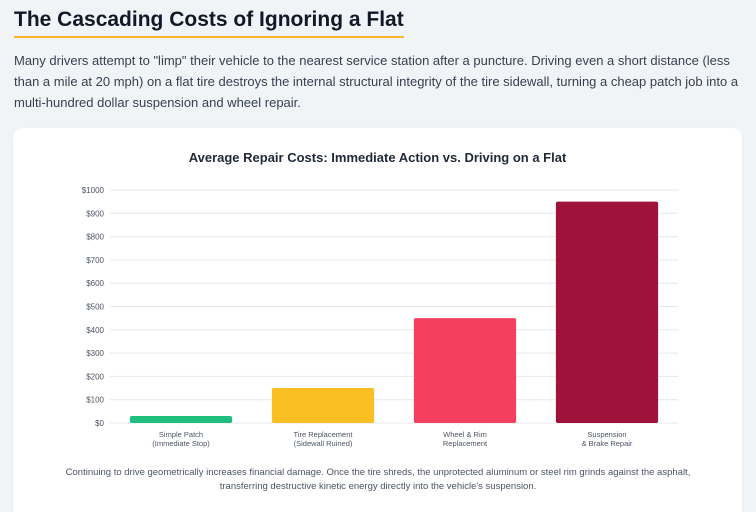 The height and width of the screenshot is (512, 756). I want to click on y-tick-label: $900, so click(95, 213).